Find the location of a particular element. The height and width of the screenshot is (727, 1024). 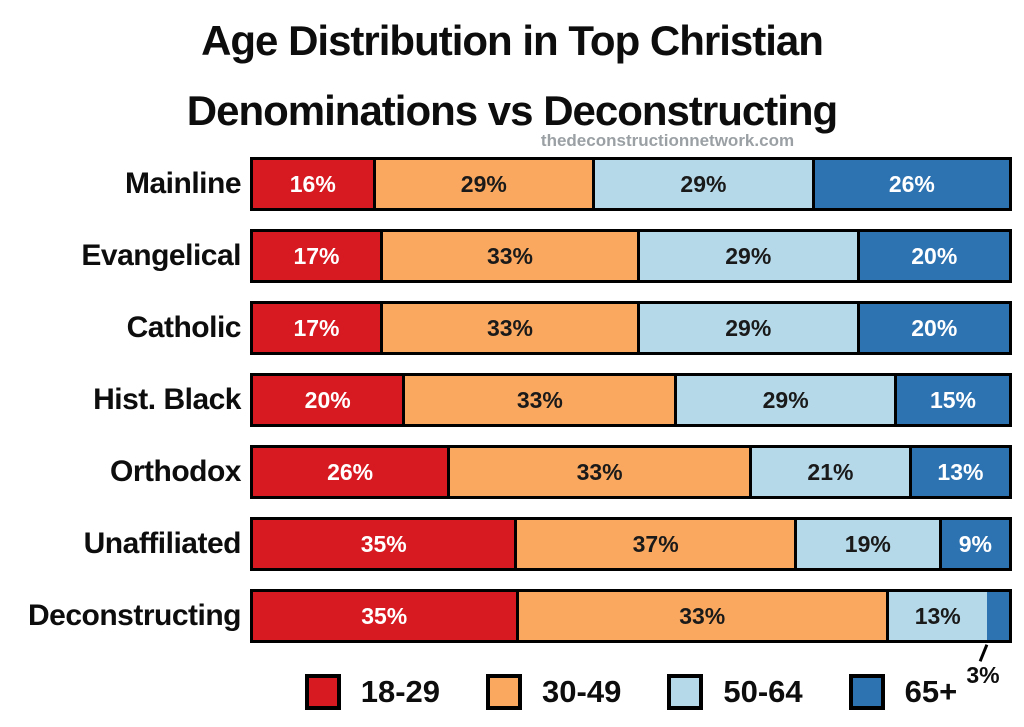

legend-label: 65+ is located at coordinates (931, 691).